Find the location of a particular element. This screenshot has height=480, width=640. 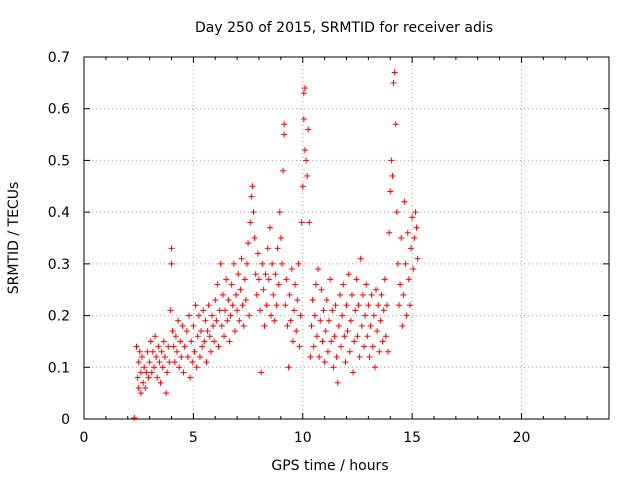

x-tick-label: 10 is located at coordinates (303, 438).